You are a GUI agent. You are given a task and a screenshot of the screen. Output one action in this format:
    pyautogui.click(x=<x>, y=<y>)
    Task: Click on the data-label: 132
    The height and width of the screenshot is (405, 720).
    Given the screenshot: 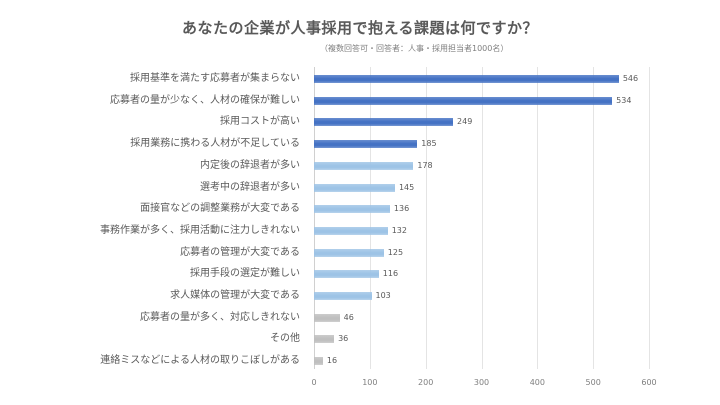 What is the action you would take?
    pyautogui.click(x=399, y=230)
    